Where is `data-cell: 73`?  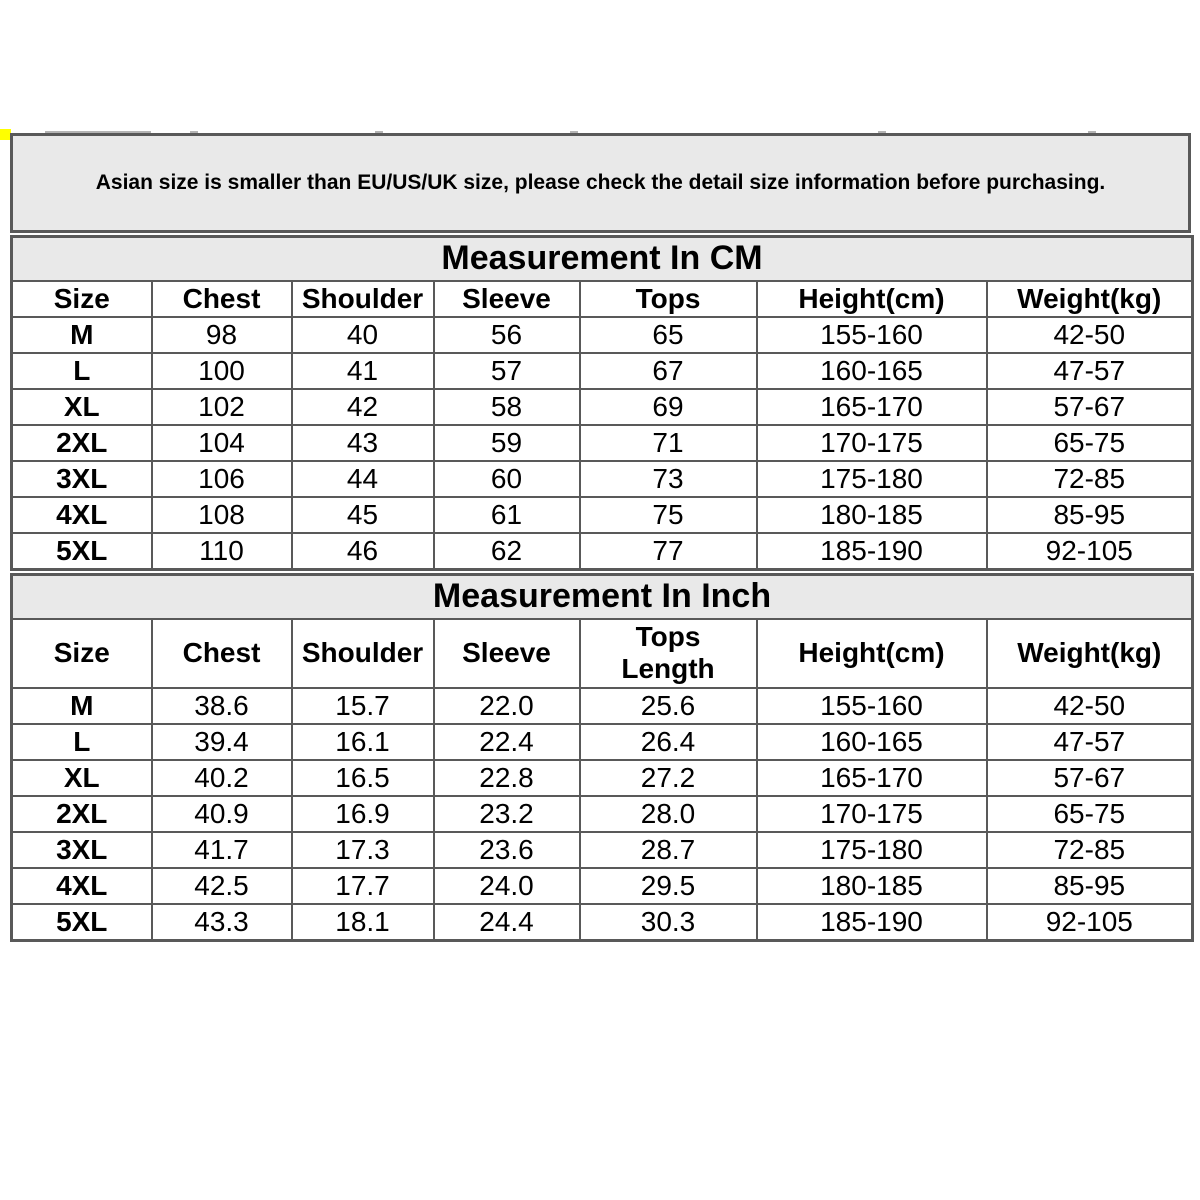 data-cell: 73 is located at coordinates (668, 479).